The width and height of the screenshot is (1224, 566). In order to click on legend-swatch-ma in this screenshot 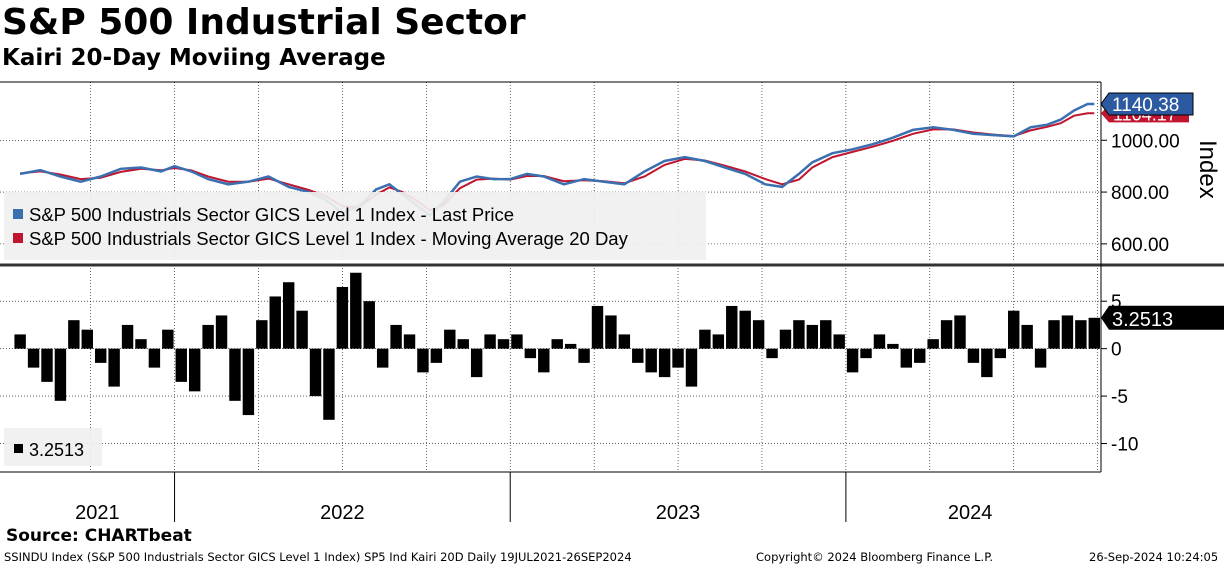, I will do `click(18, 238)`.